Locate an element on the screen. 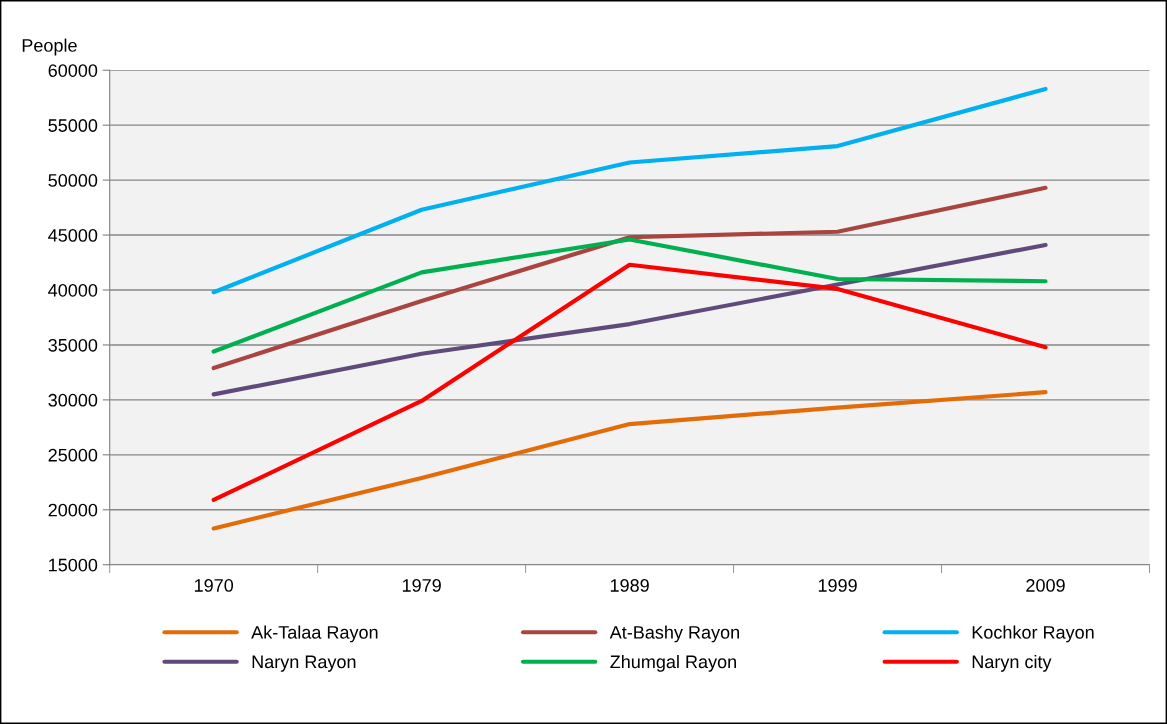 Image resolution: width=1167 pixels, height=724 pixels. legend-label: Naryn Rayon is located at coordinates (304, 663).